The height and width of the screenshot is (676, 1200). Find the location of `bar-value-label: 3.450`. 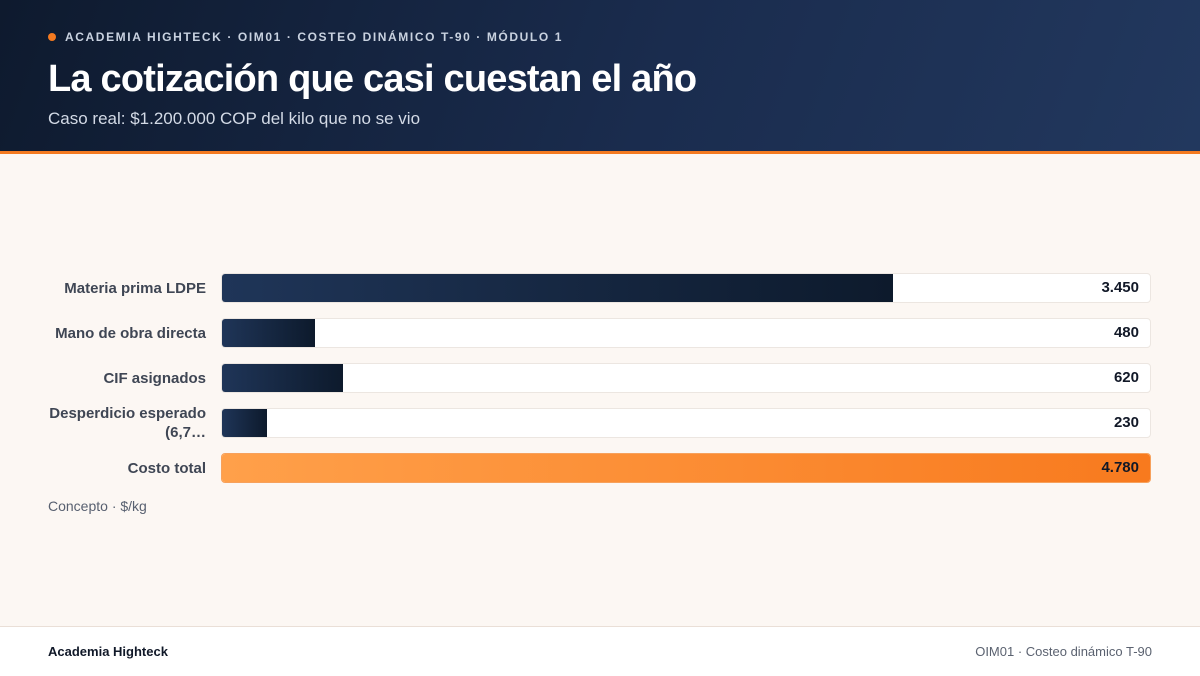

bar-value-label: 3.450 is located at coordinates (1120, 287).